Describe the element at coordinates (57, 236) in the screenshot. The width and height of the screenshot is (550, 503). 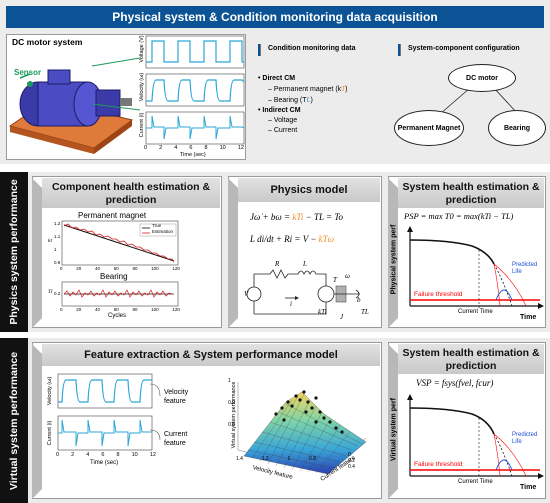
I see `pm-ytick-2: 1.1` at that location.